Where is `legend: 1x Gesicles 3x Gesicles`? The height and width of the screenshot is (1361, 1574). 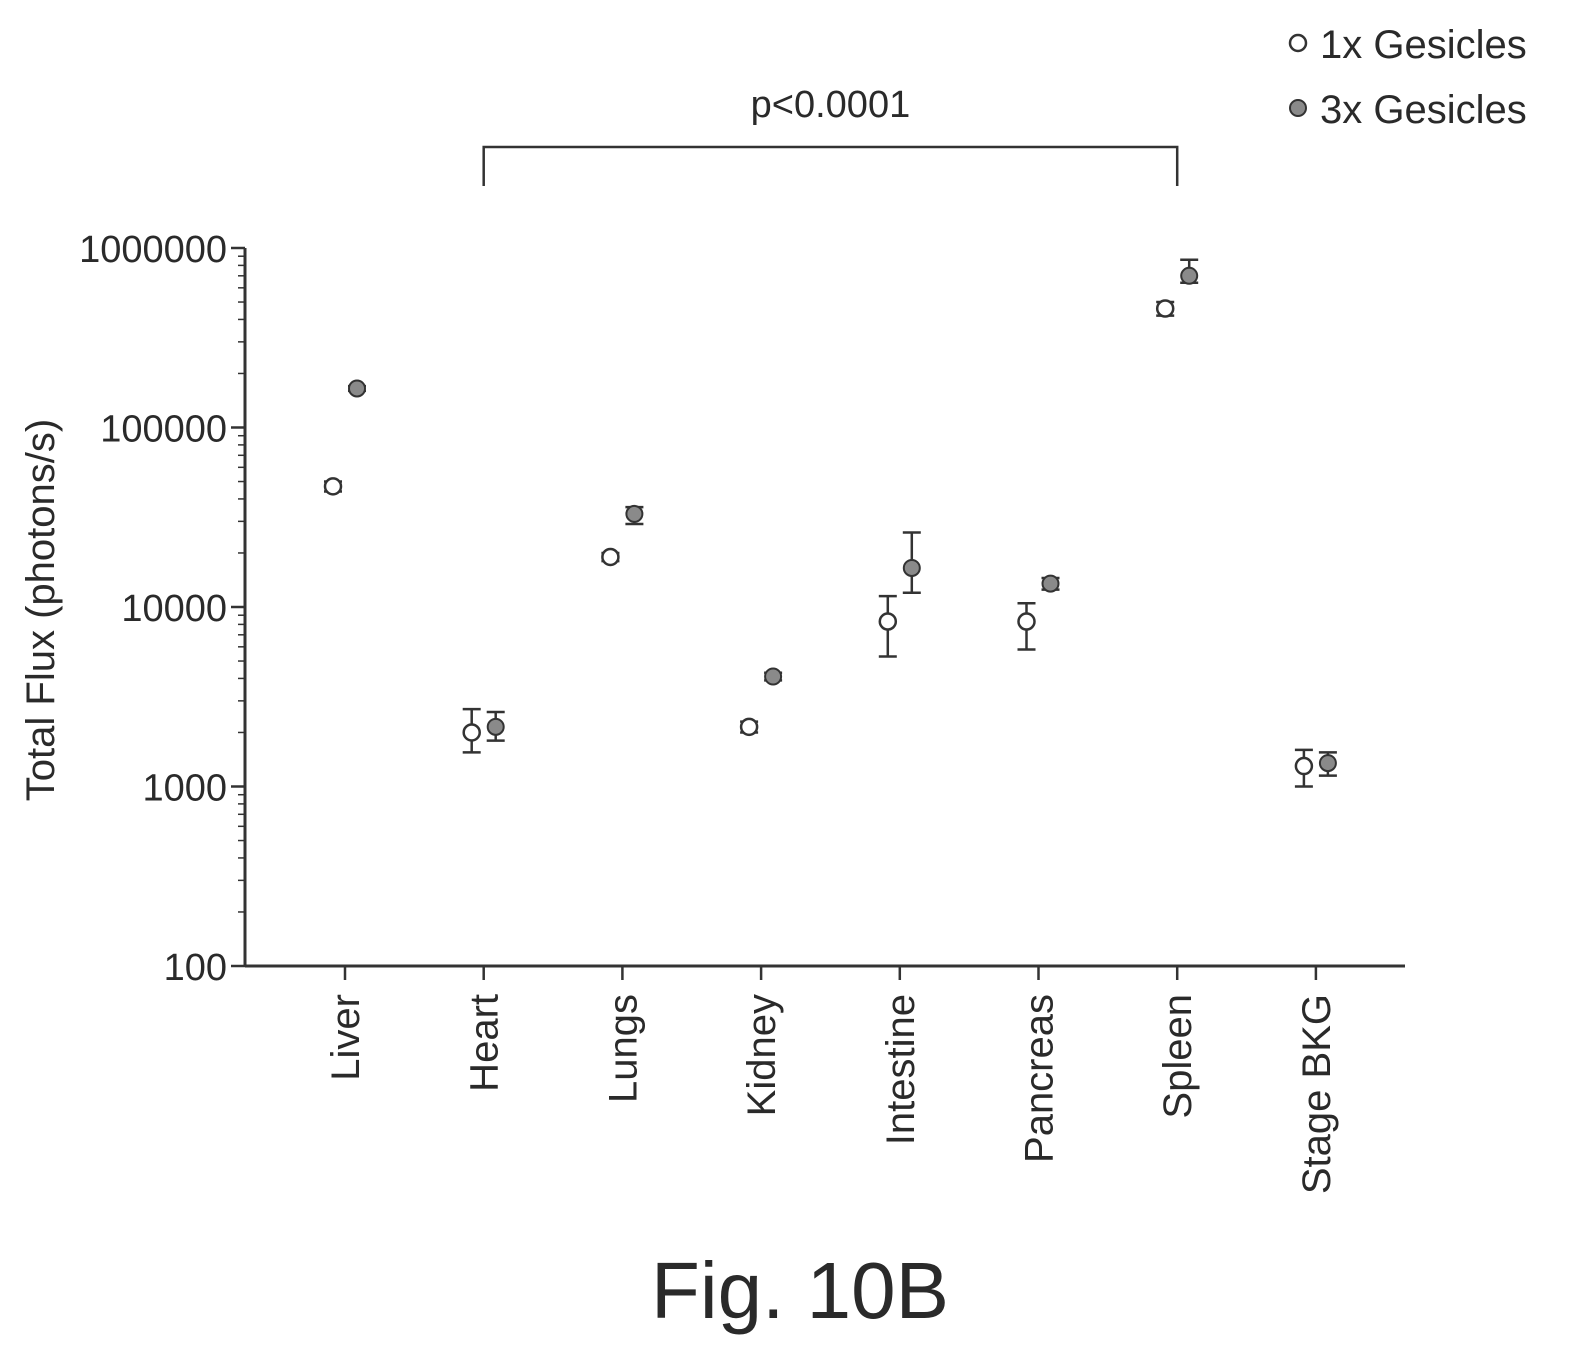 legend: 1x Gesicles 3x Gesicles is located at coordinates (1407, 77).